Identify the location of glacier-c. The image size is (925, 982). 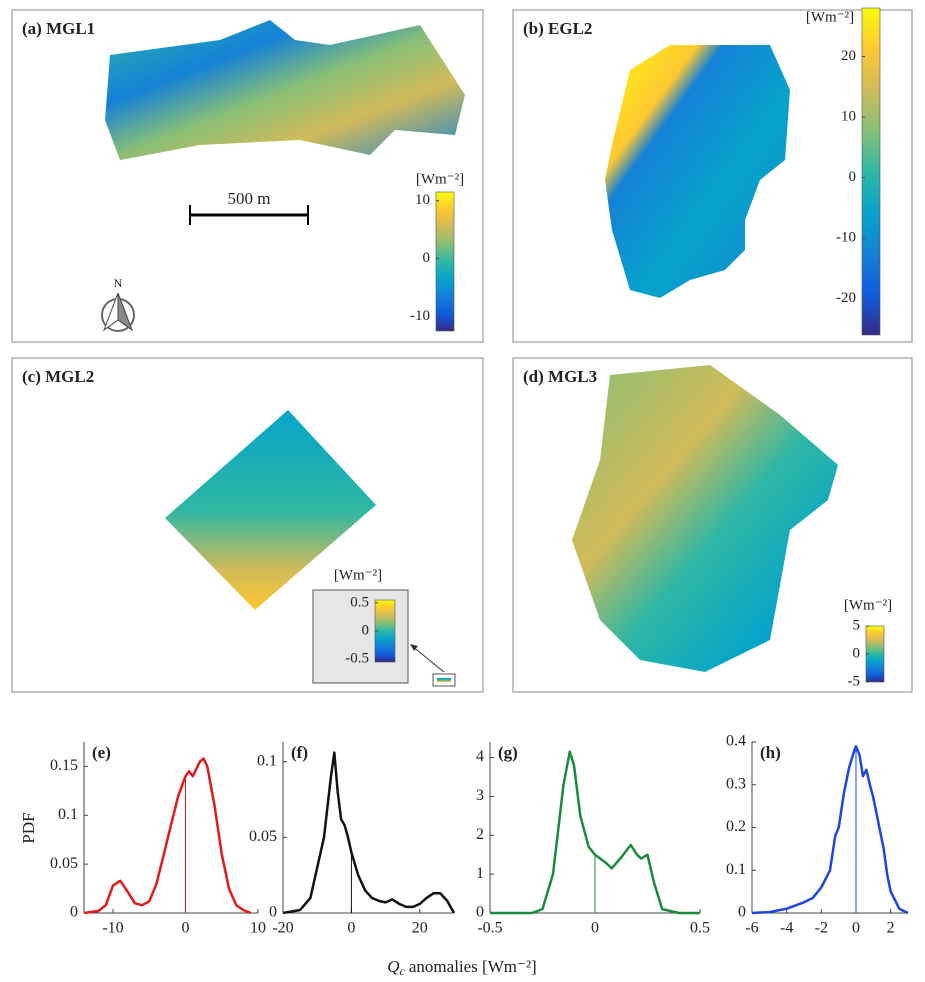
(270, 510).